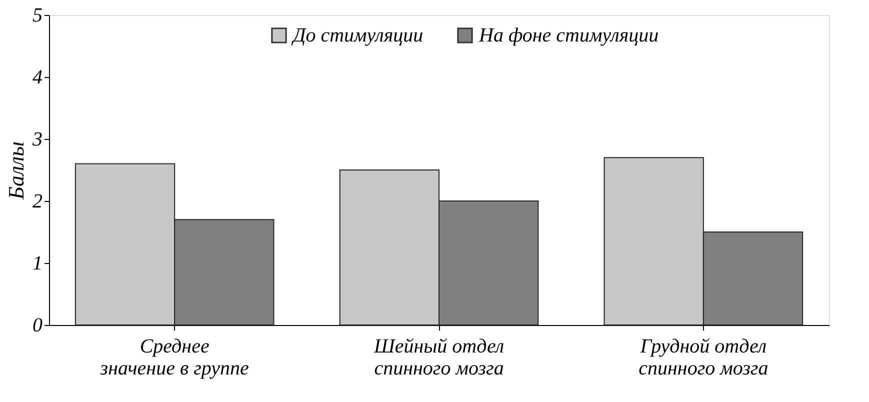 This screenshot has height=402, width=869. I want to click on y-tick-label: 5, so click(37, 15).